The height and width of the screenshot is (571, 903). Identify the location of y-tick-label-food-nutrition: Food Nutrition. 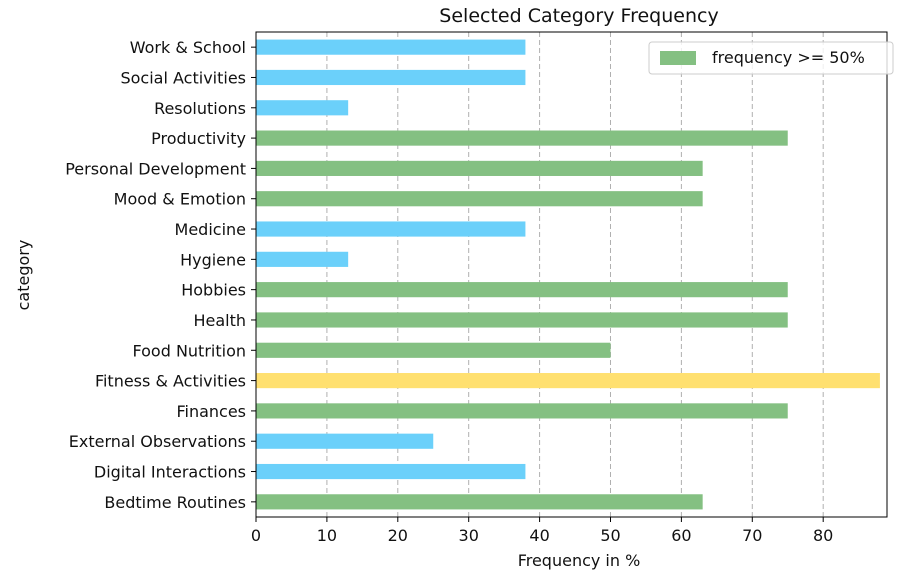
(189, 350).